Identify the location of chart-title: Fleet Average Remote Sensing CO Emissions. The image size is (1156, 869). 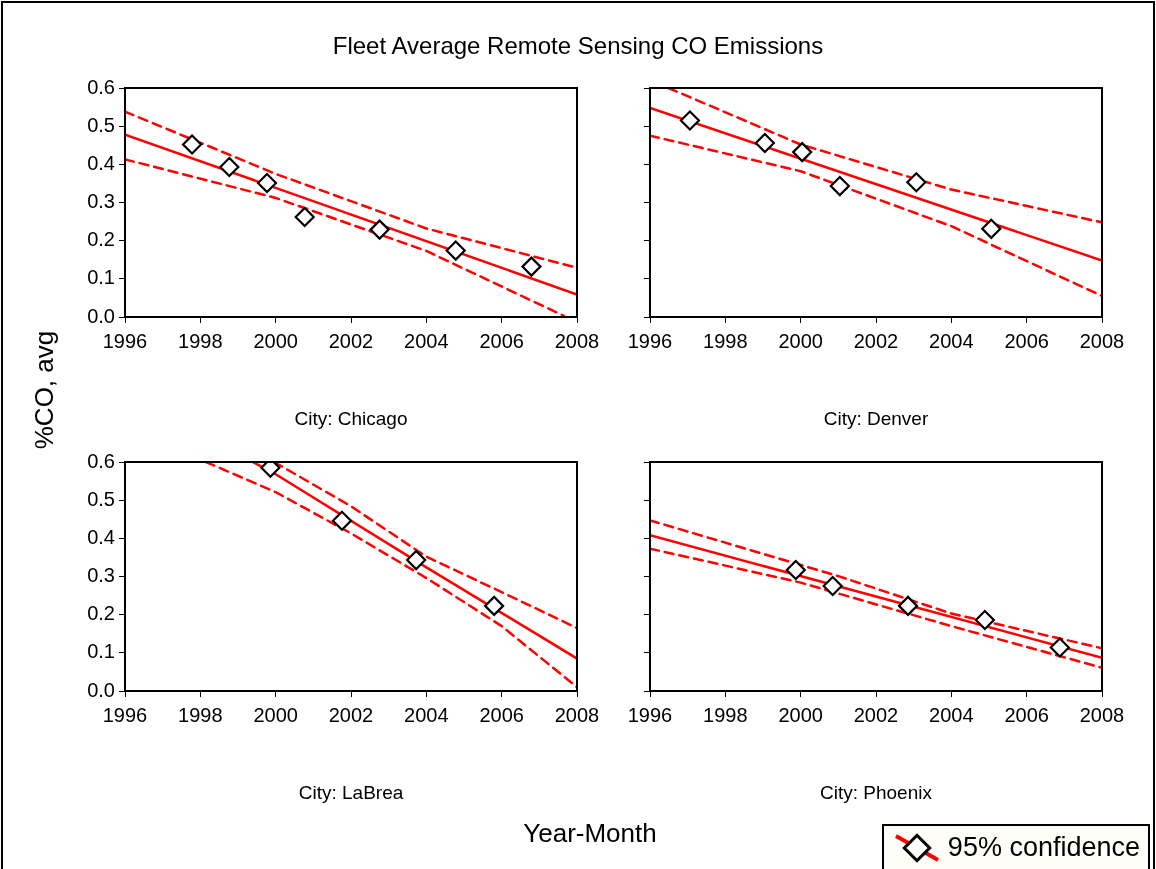
(578, 46).